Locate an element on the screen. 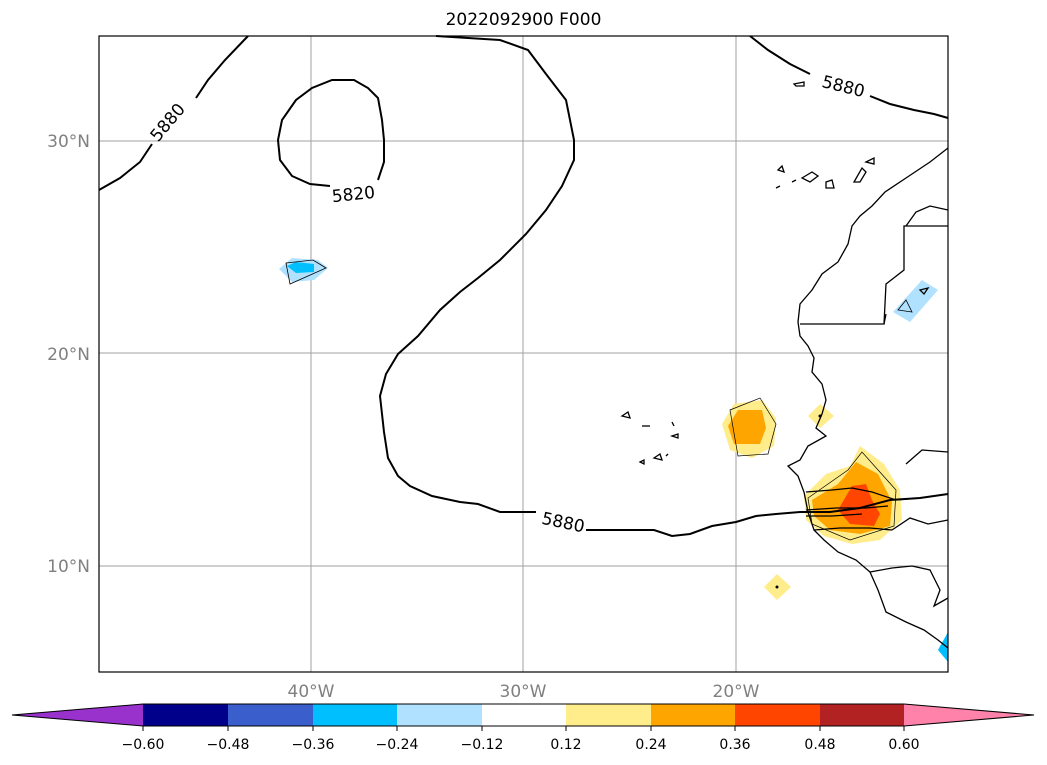  lon-label-30w: 30°W is located at coordinates (523, 692).